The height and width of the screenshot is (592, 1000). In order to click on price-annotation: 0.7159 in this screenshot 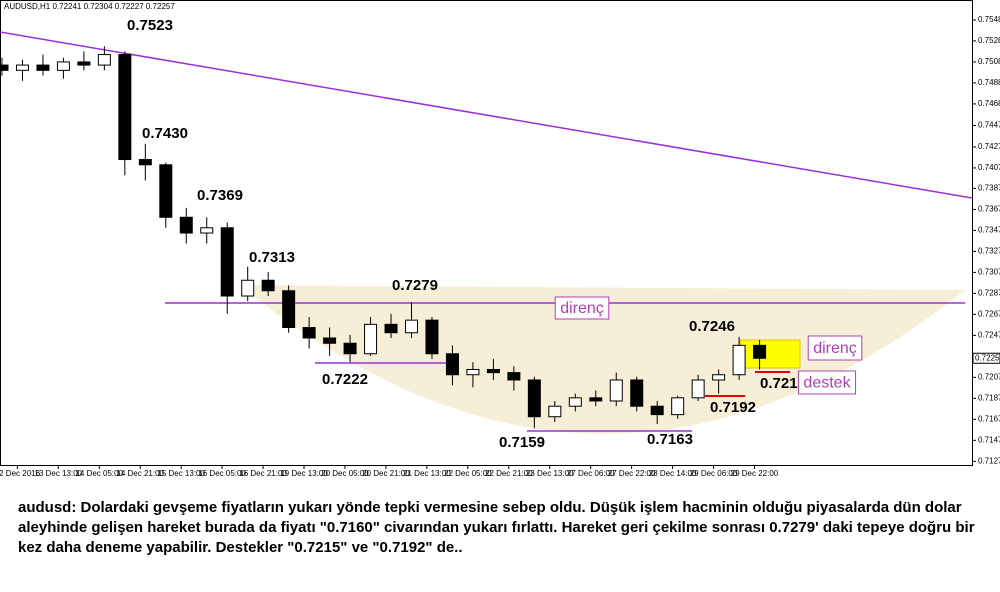, I will do `click(522, 442)`.